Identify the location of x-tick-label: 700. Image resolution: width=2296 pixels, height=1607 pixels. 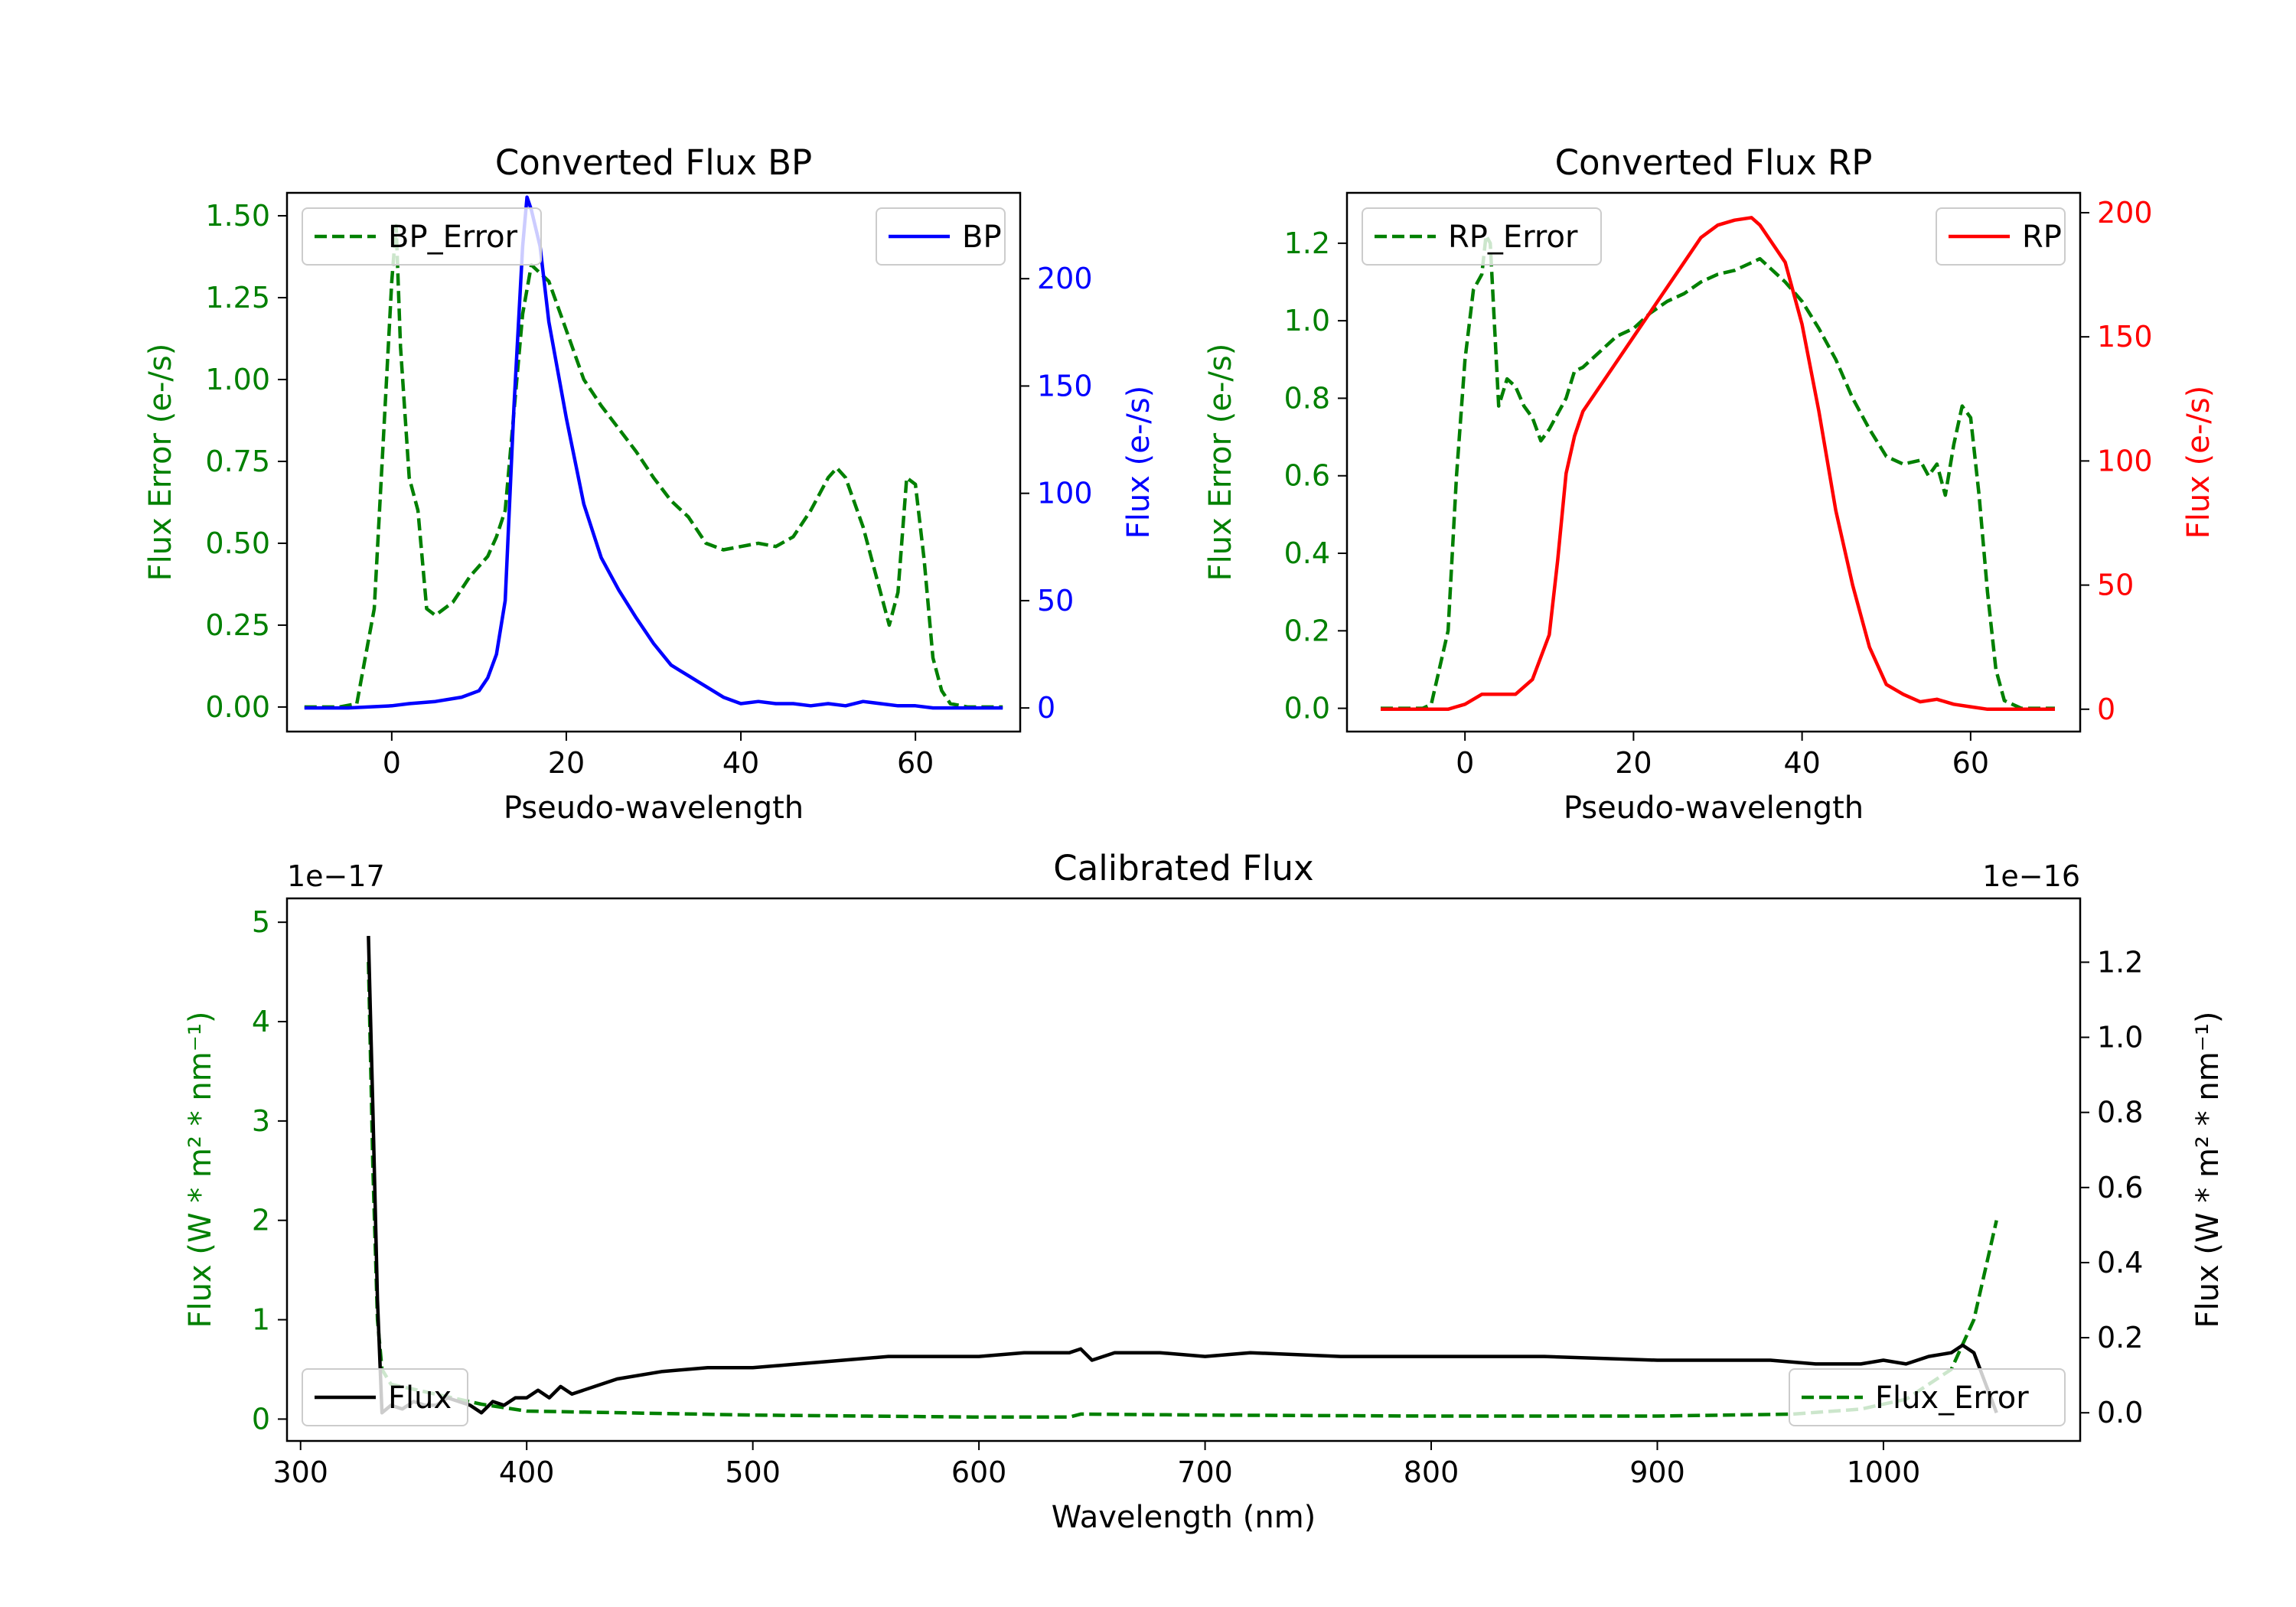
(1205, 1472).